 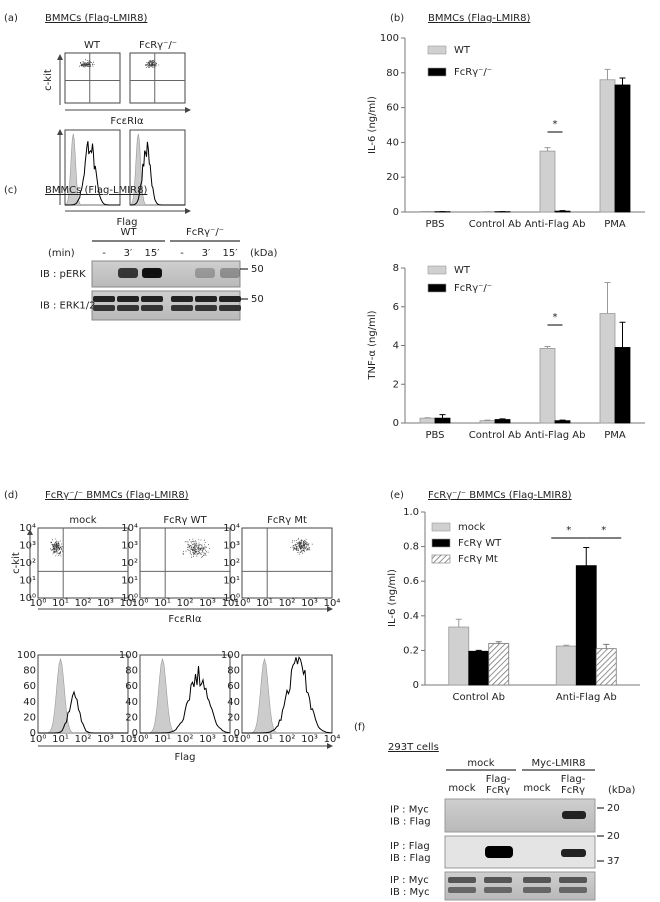 What do you see at coordinates (480, 763) in the screenshot?
I see `group-label: mock` at bounding box center [480, 763].